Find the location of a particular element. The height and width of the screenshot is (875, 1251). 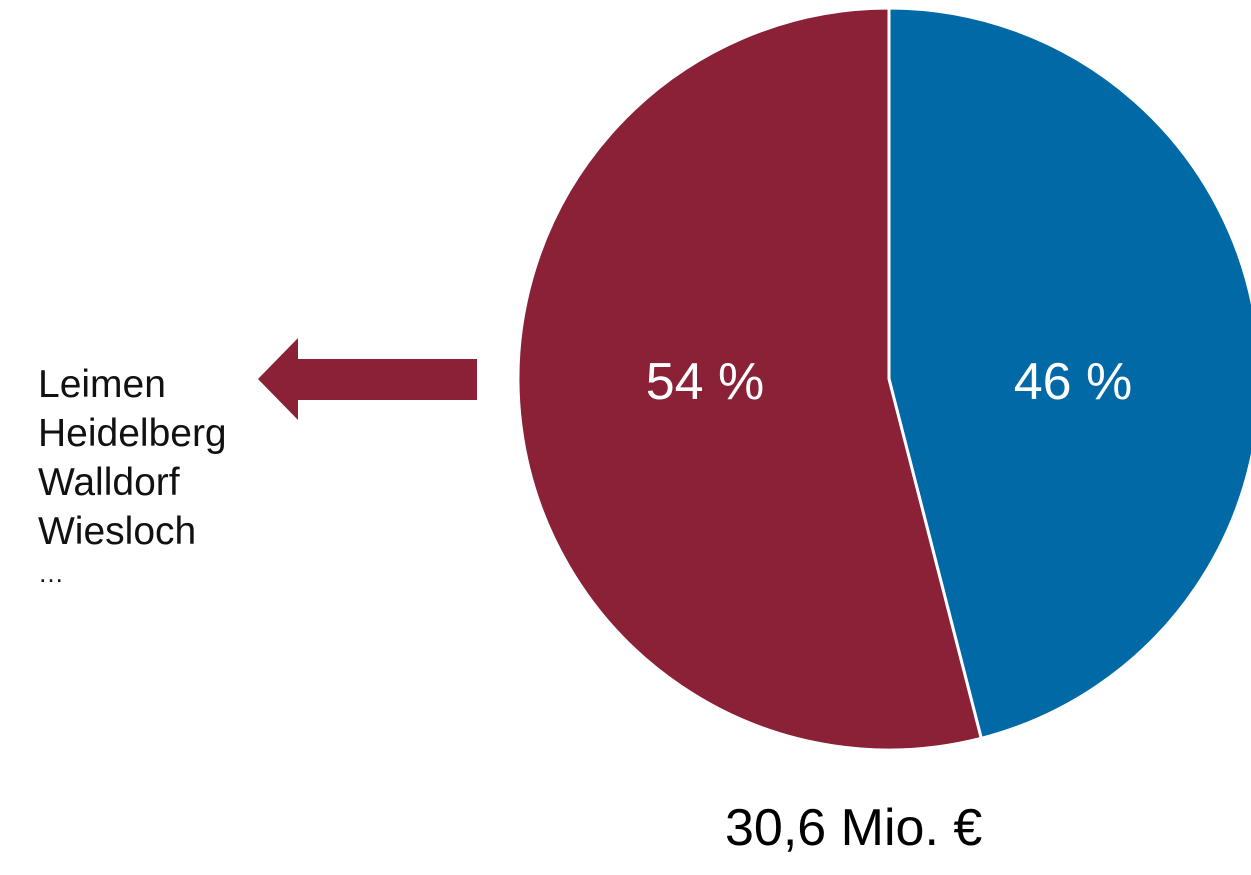

region-item-walldorf: Walldorf is located at coordinates (109, 482).